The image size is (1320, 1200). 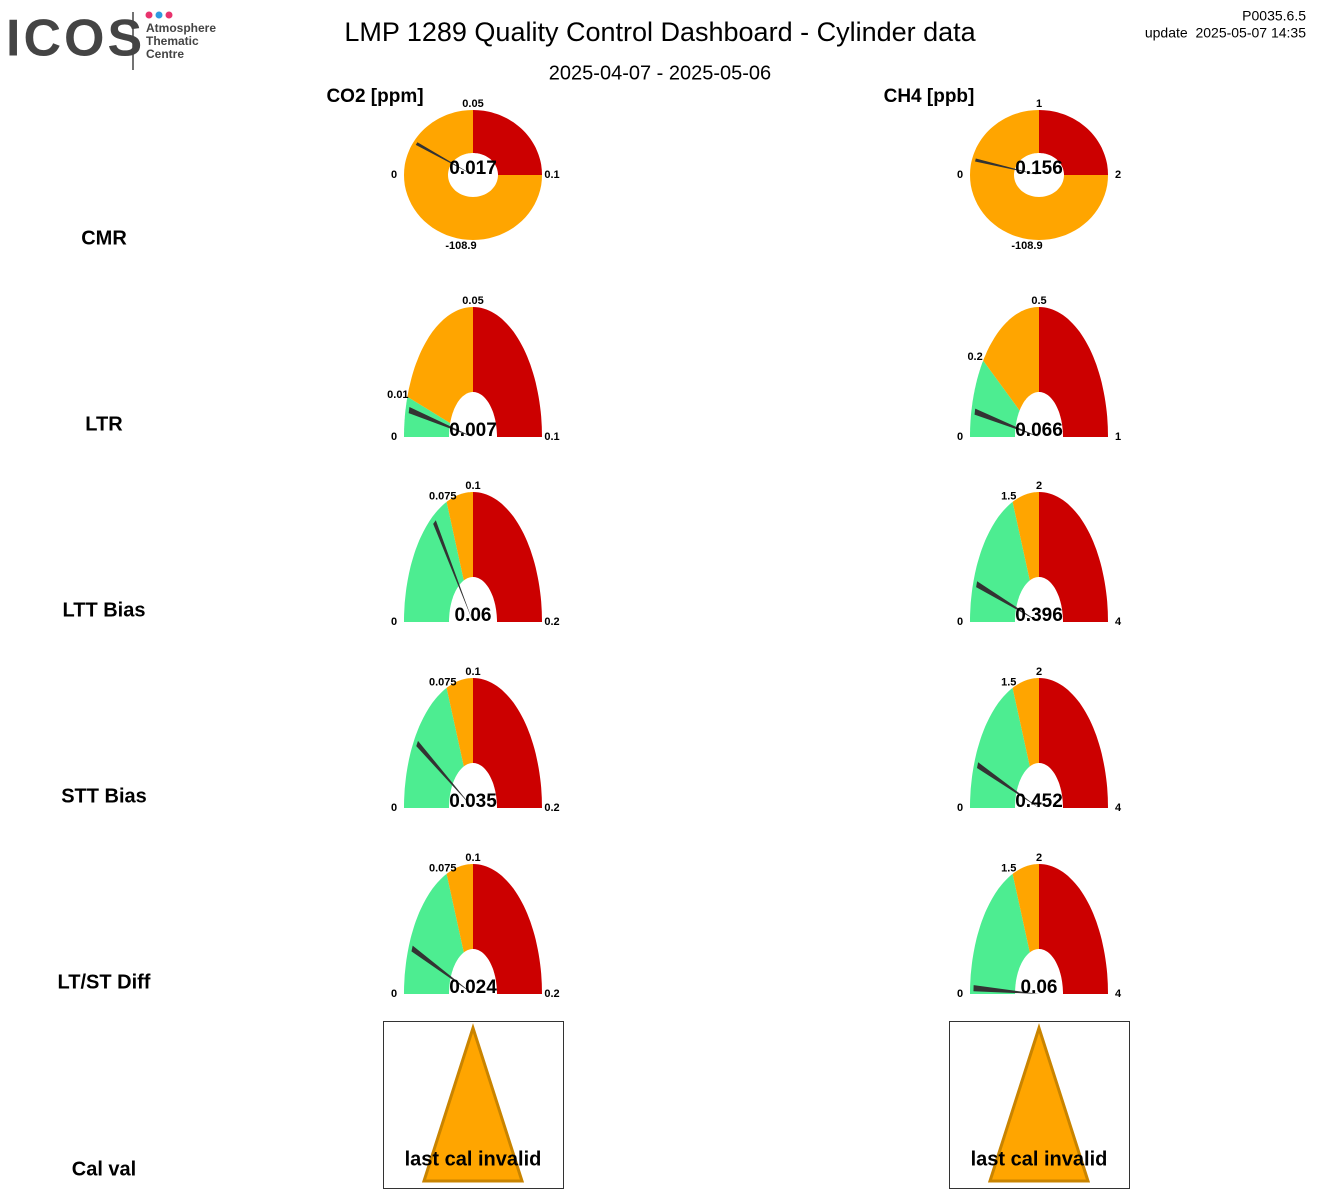 I want to click on gauge-value: 0.066, so click(x=1039, y=430).